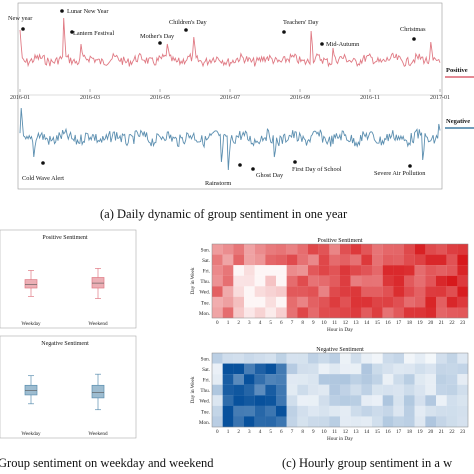  What do you see at coordinates (206, 370) in the screenshot?
I see `heatmap-day-label: Sat.` at bounding box center [206, 370].